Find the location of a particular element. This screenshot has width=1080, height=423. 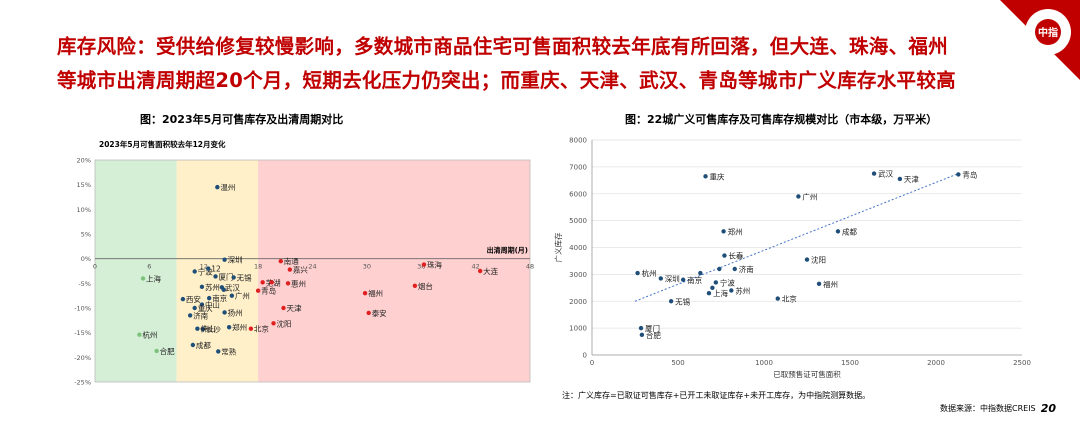

y-tick-label: 7000 is located at coordinates (578, 167).